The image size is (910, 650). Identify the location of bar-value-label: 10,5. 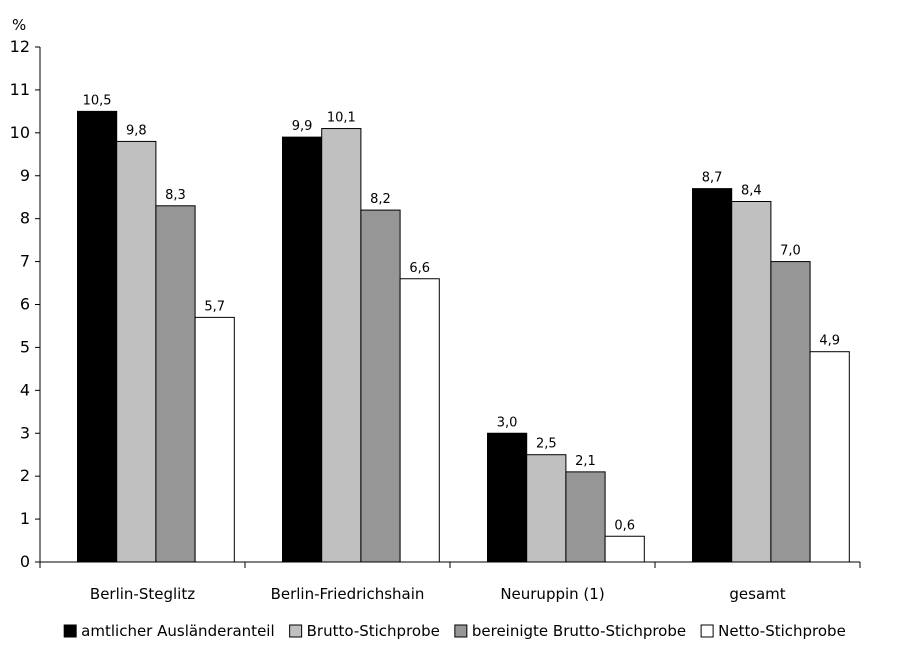
(97, 100).